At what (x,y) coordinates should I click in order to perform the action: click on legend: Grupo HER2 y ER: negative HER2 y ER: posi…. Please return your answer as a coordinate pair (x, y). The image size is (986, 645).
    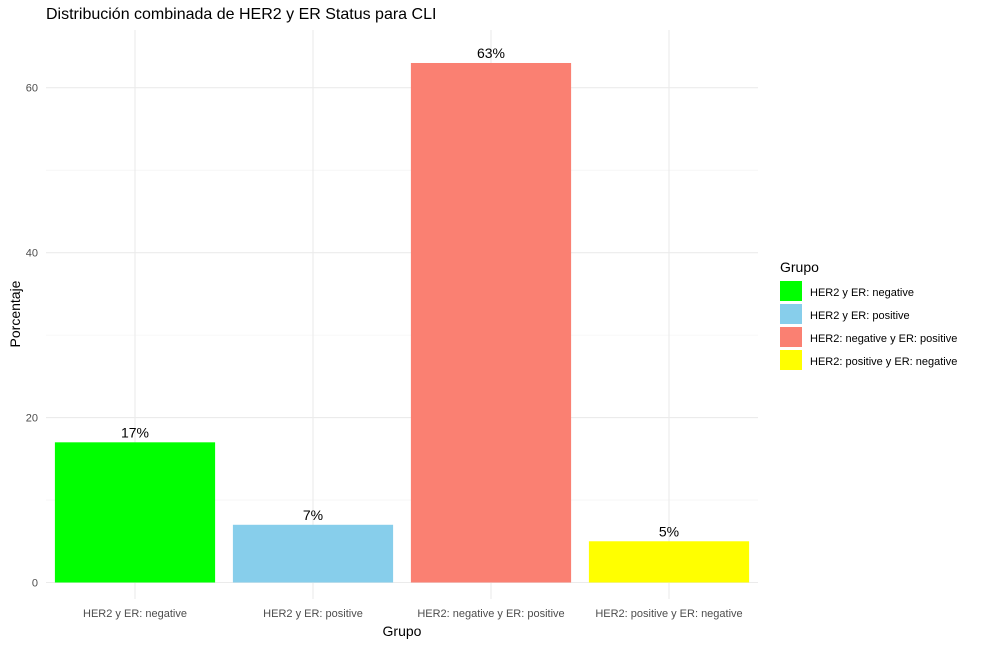
    Looking at the image, I should click on (868, 314).